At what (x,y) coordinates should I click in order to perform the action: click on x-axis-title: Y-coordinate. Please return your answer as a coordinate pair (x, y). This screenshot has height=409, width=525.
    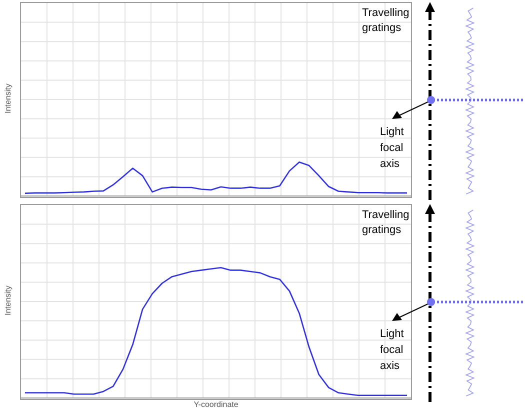
    Looking at the image, I should click on (216, 404).